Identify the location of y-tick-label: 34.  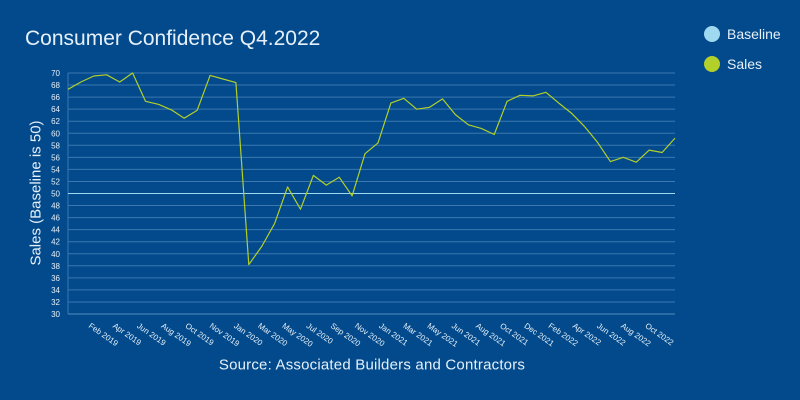
(55, 290).